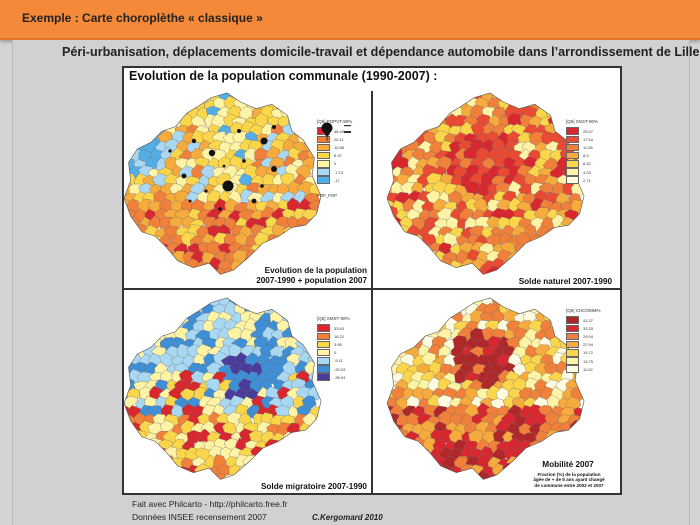 The width and height of the screenshot is (700, 525). I want to click on legend-value: 15.88, so click(339, 147).